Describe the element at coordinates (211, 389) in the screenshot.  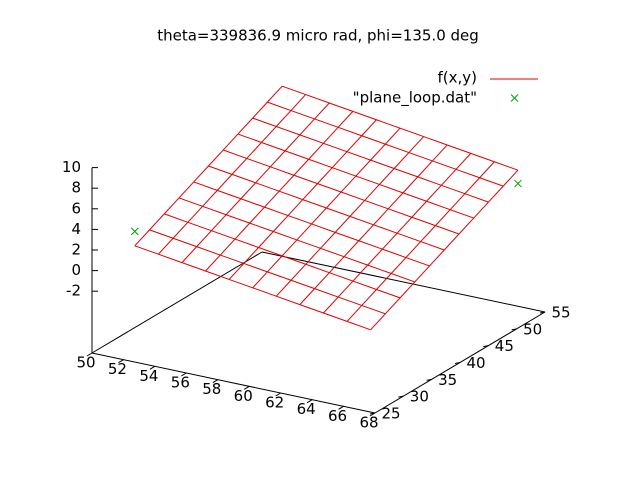
I see `x-tick-label: 58` at that location.